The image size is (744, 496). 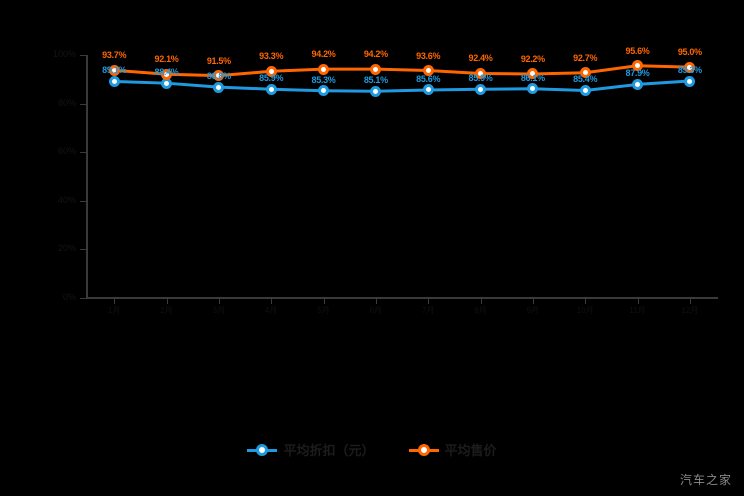 What do you see at coordinates (375, 80) in the screenshot?
I see `data-point-label: 85.1%` at bounding box center [375, 80].